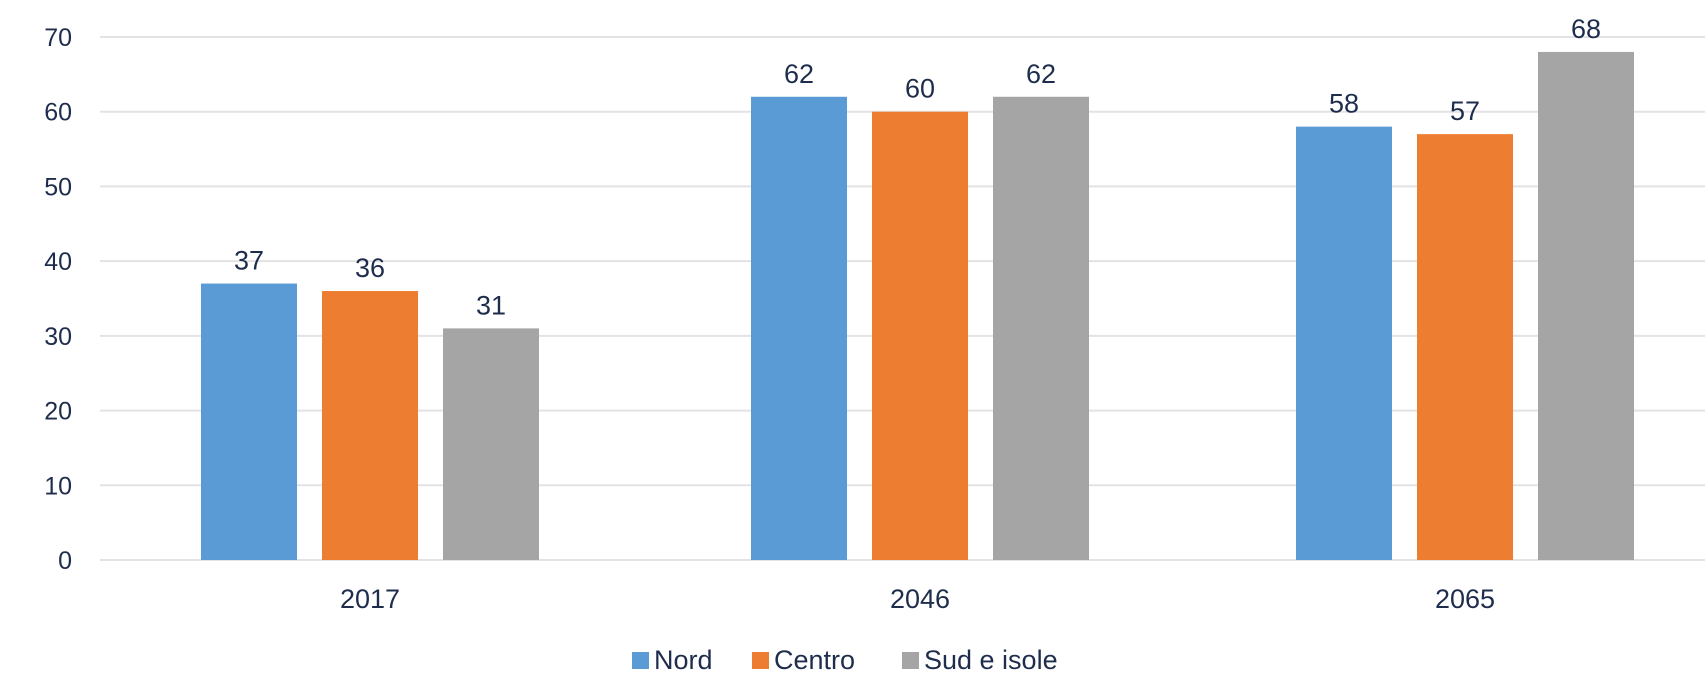  I want to click on data-label: 37, so click(249, 261).